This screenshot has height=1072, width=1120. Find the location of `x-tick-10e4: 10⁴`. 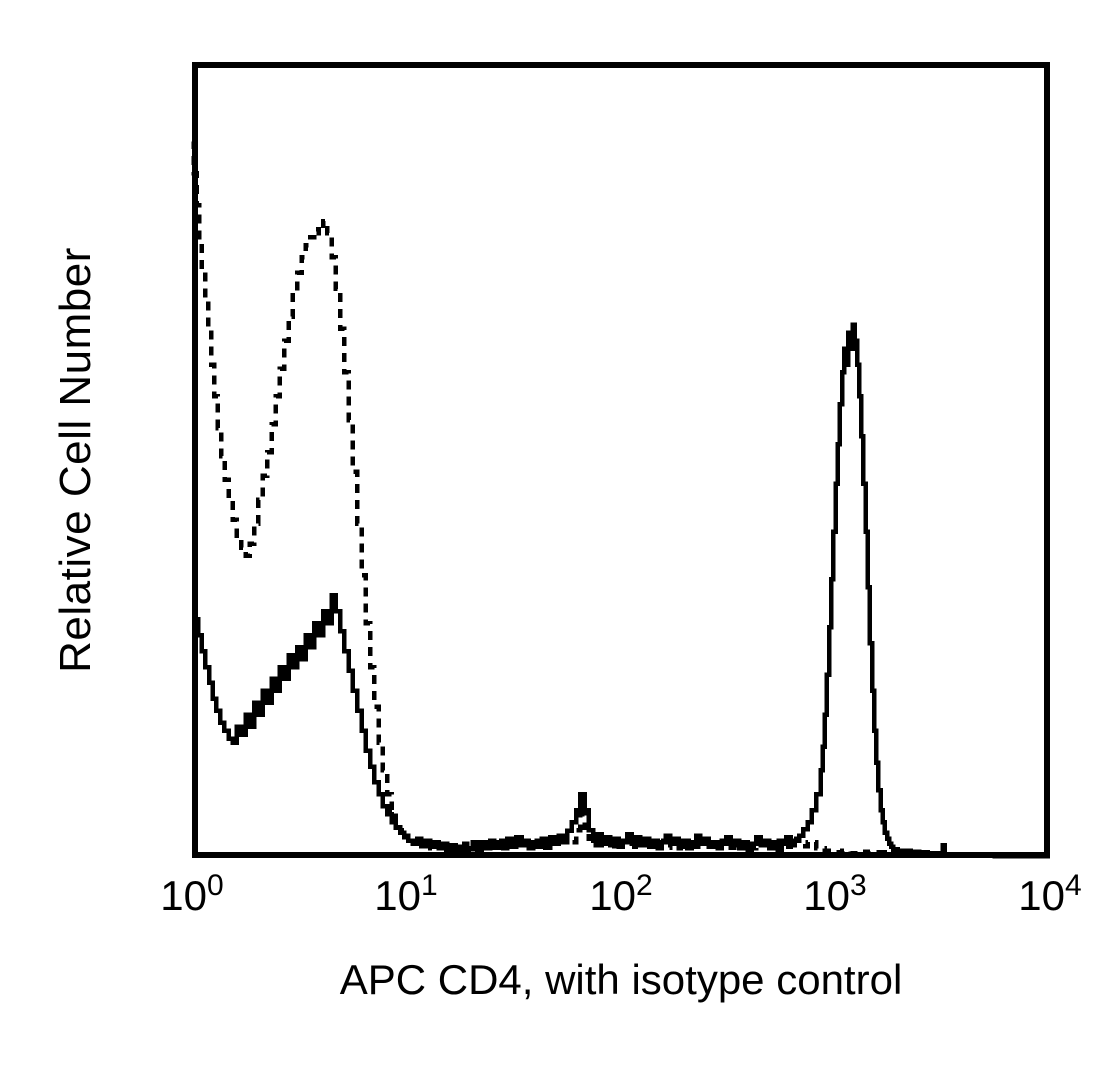

x-tick-10e4: 10⁴ is located at coordinates (1050, 894).